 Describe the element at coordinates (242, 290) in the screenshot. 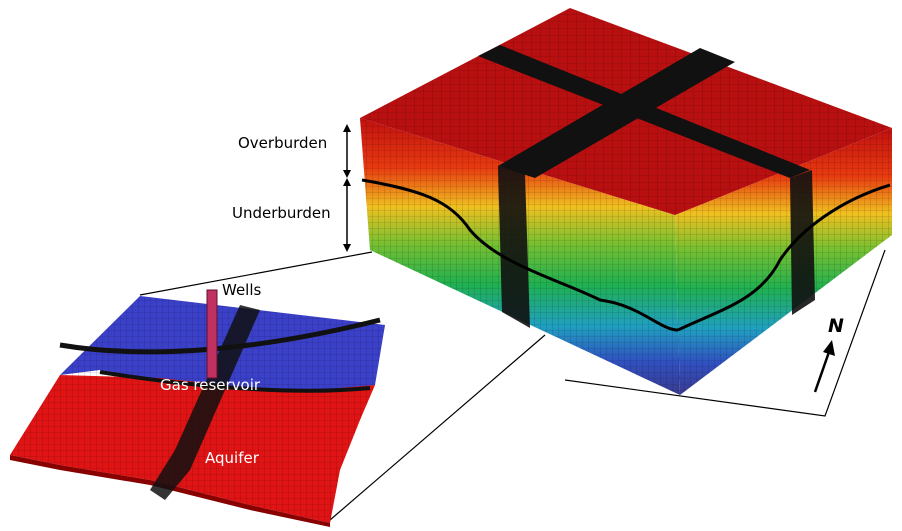

I see `label-wells: Wells` at that location.